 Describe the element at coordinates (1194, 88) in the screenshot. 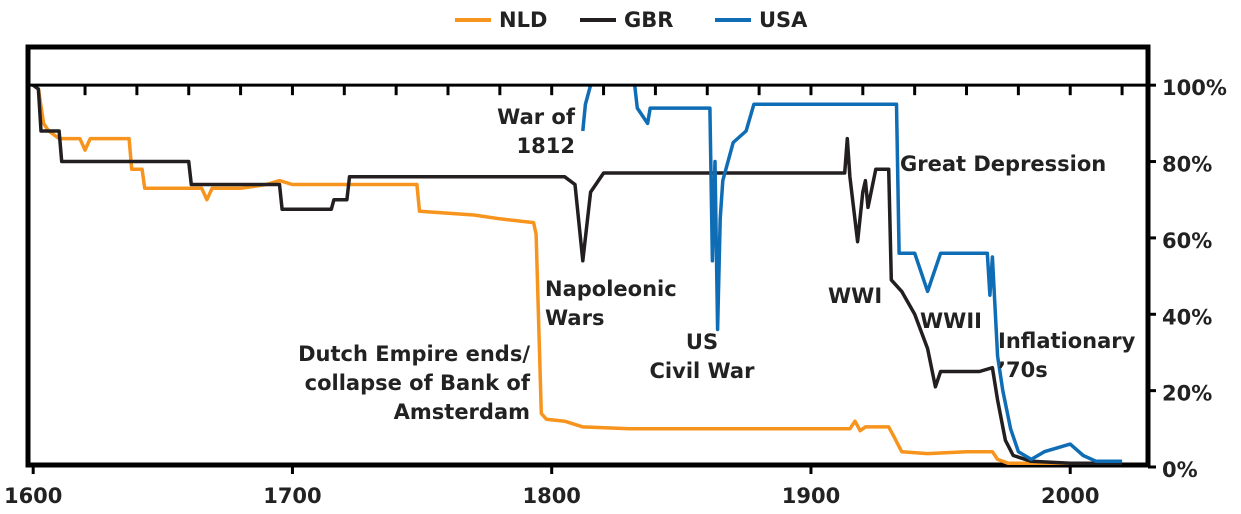

I see `y-tick-label: 100%` at that location.